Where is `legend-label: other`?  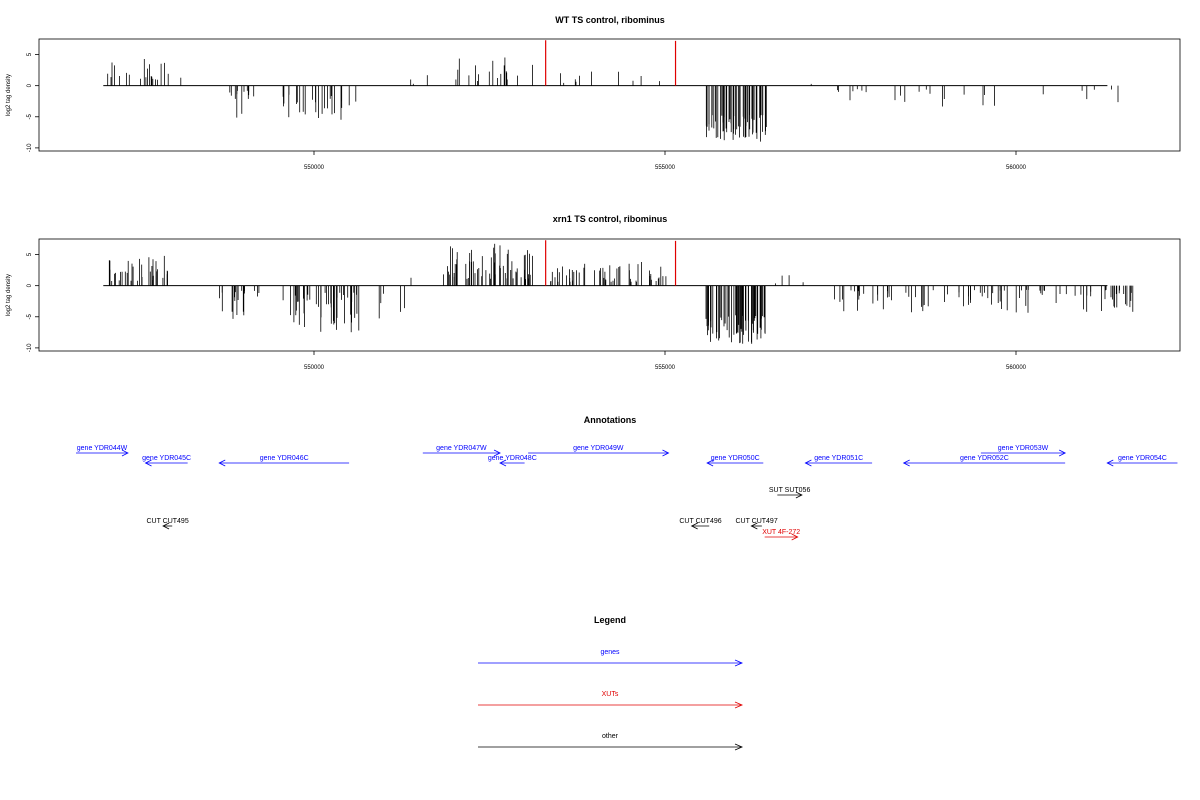 legend-label: other is located at coordinates (610, 736).